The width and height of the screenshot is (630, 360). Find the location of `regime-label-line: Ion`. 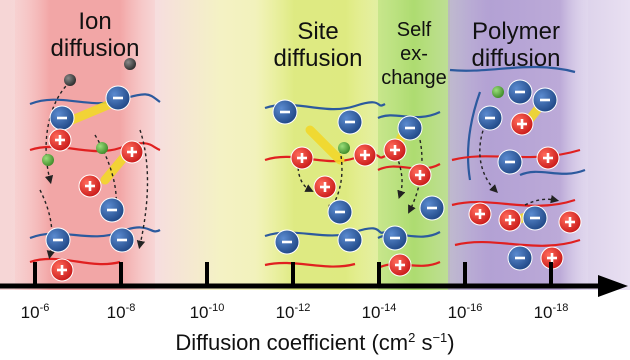

regime-label-line: Ion is located at coordinates (95, 21).